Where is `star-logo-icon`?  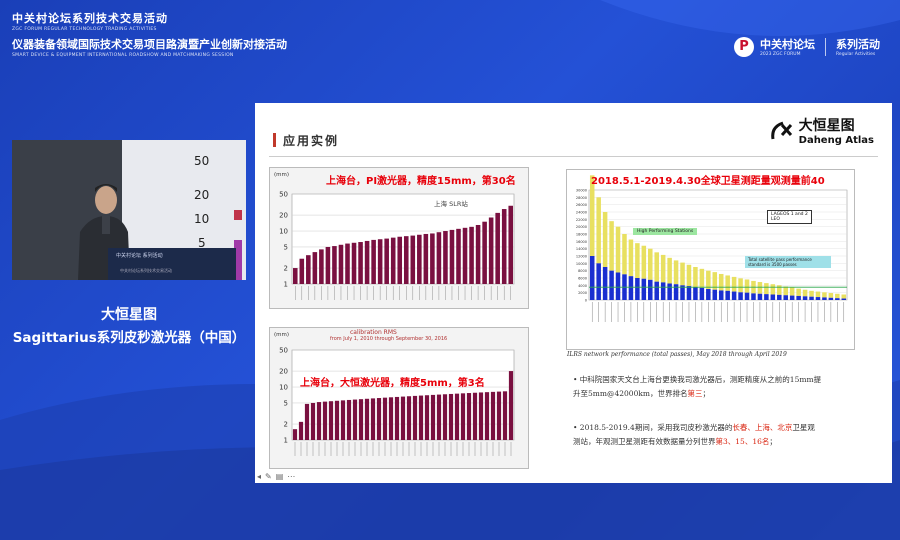 star-logo-icon is located at coordinates (781, 130).